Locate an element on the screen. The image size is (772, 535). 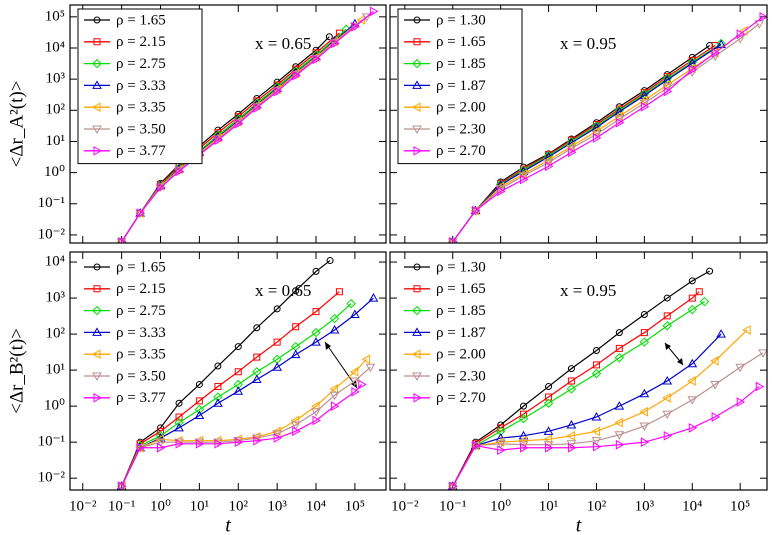
legend-label: ρ = 3.35 is located at coordinates (141, 108).